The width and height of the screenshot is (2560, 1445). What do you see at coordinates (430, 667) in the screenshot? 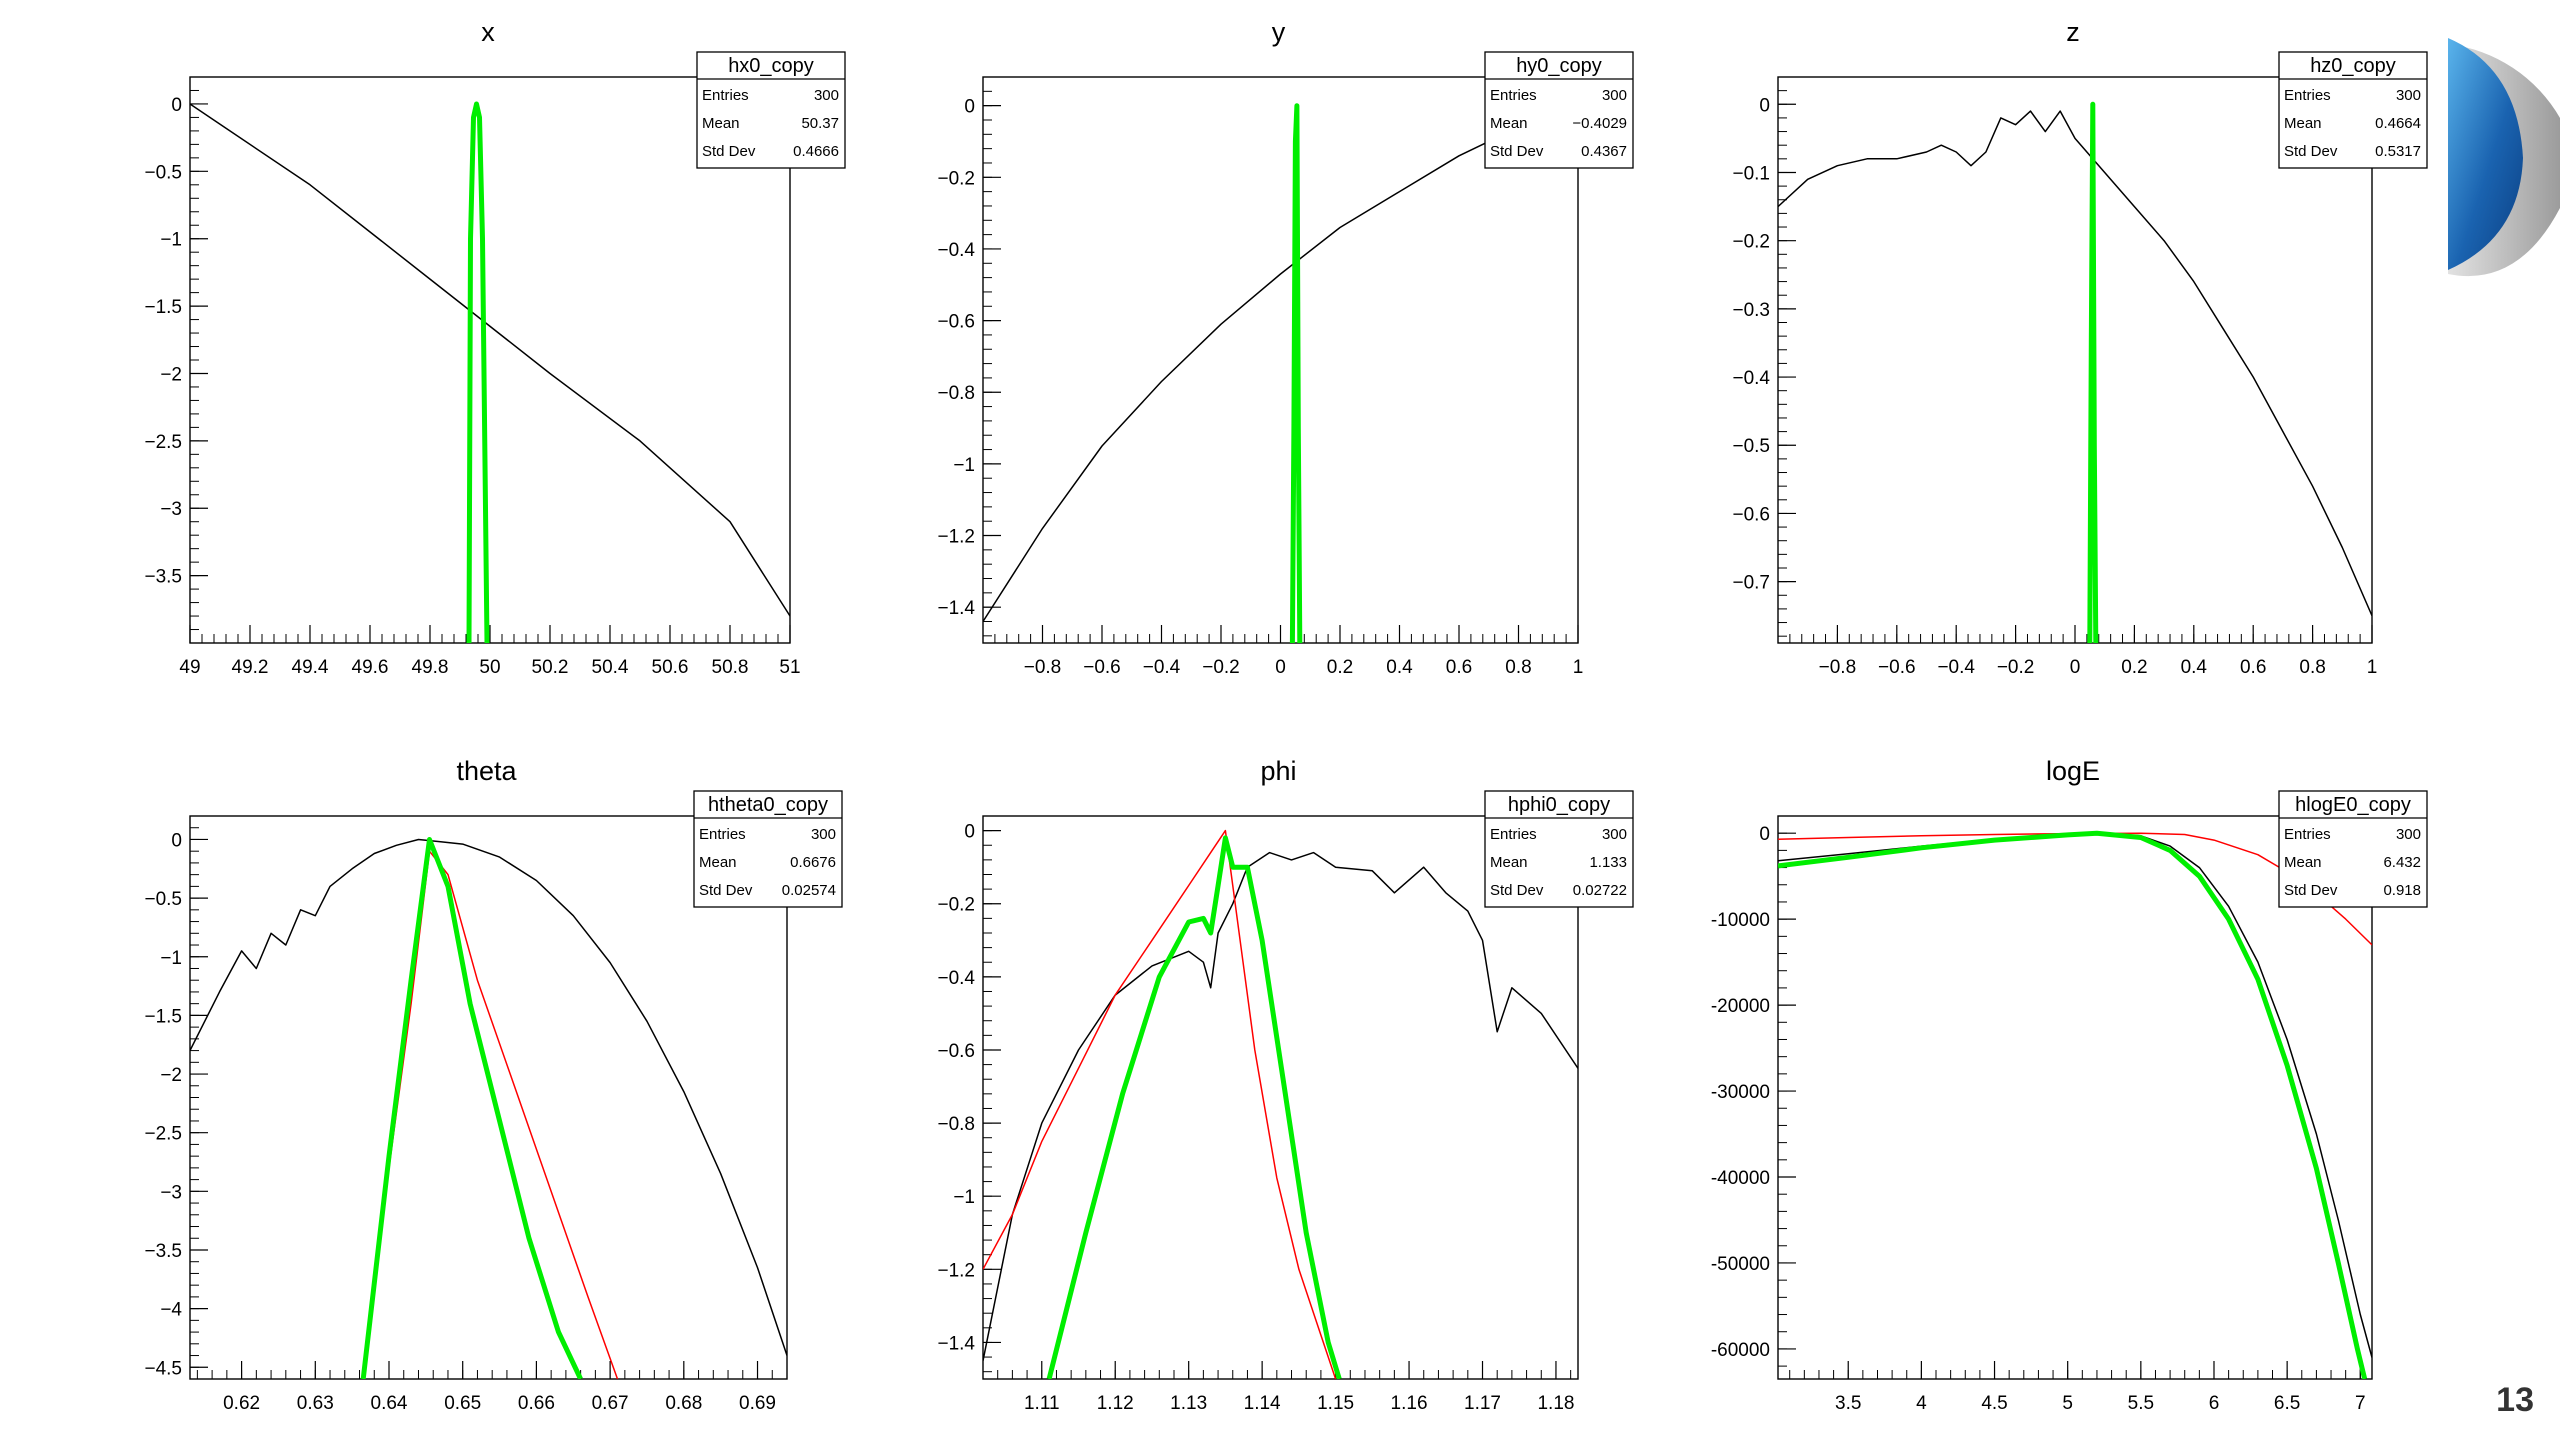
I see `x-tick-label: 49.8` at bounding box center [430, 667].